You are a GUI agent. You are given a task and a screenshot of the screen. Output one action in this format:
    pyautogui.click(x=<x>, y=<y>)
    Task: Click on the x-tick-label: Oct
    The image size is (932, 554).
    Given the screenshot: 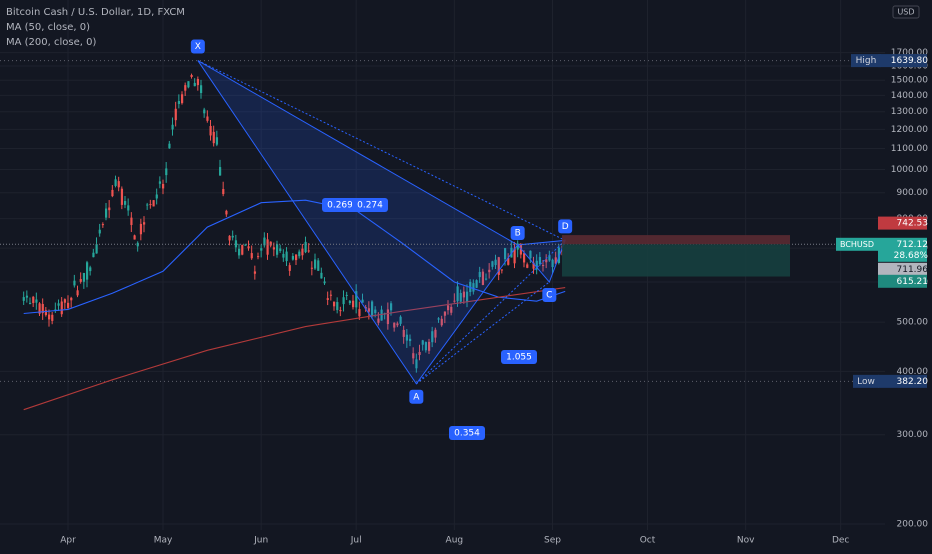 What is the action you would take?
    pyautogui.click(x=648, y=541)
    